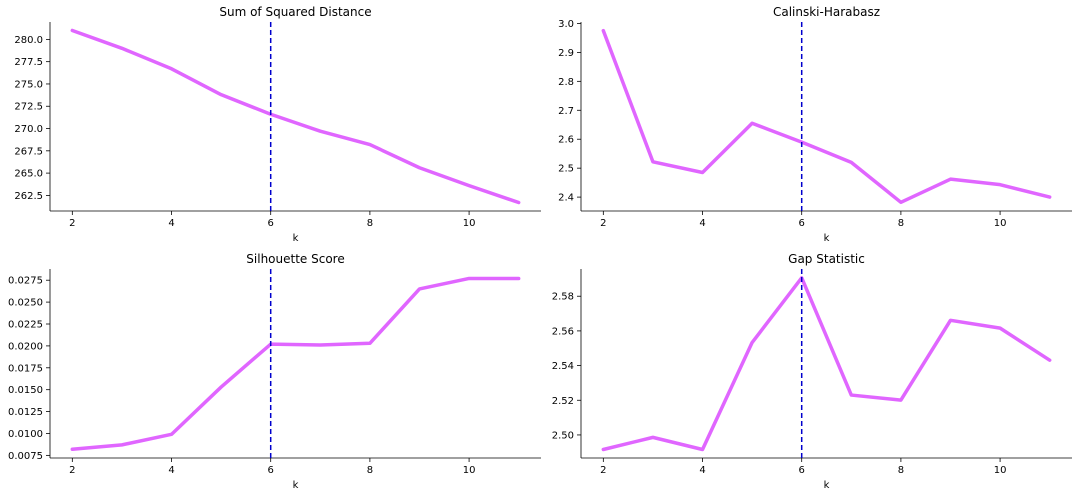 The image size is (1079, 496). What do you see at coordinates (25, 303) in the screenshot?
I see `y-tick-label: 0.0250` at bounding box center [25, 303].